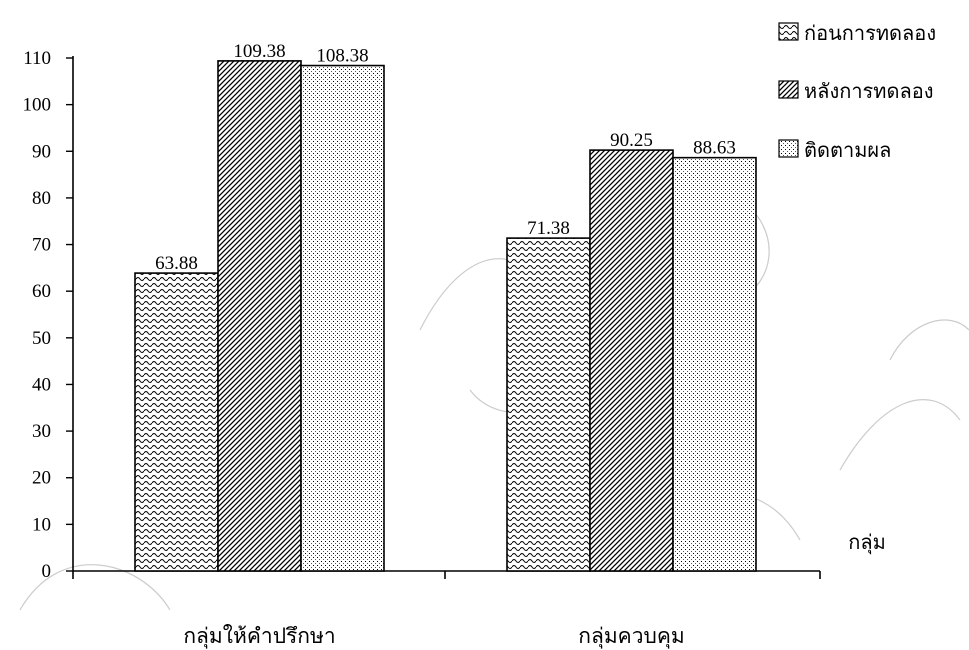 Image resolution: width=969 pixels, height=650 pixels. I want to click on data-label: 71.38, so click(548, 228).